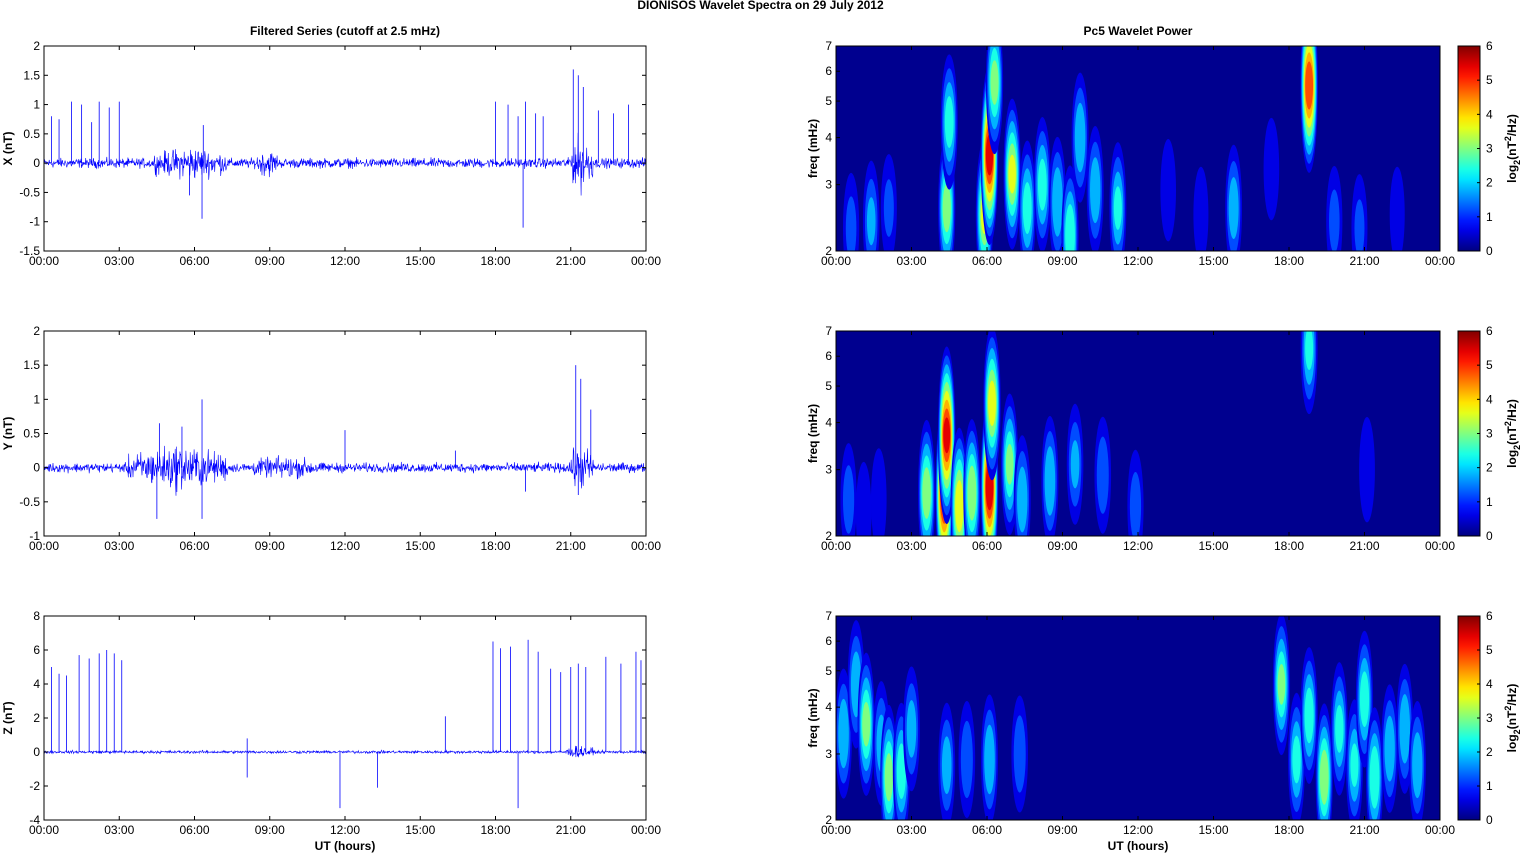 The image size is (1521, 854). Describe the element at coordinates (119, 830) in the screenshot. I see `filtered-z-xtick-label: 03:00` at that location.